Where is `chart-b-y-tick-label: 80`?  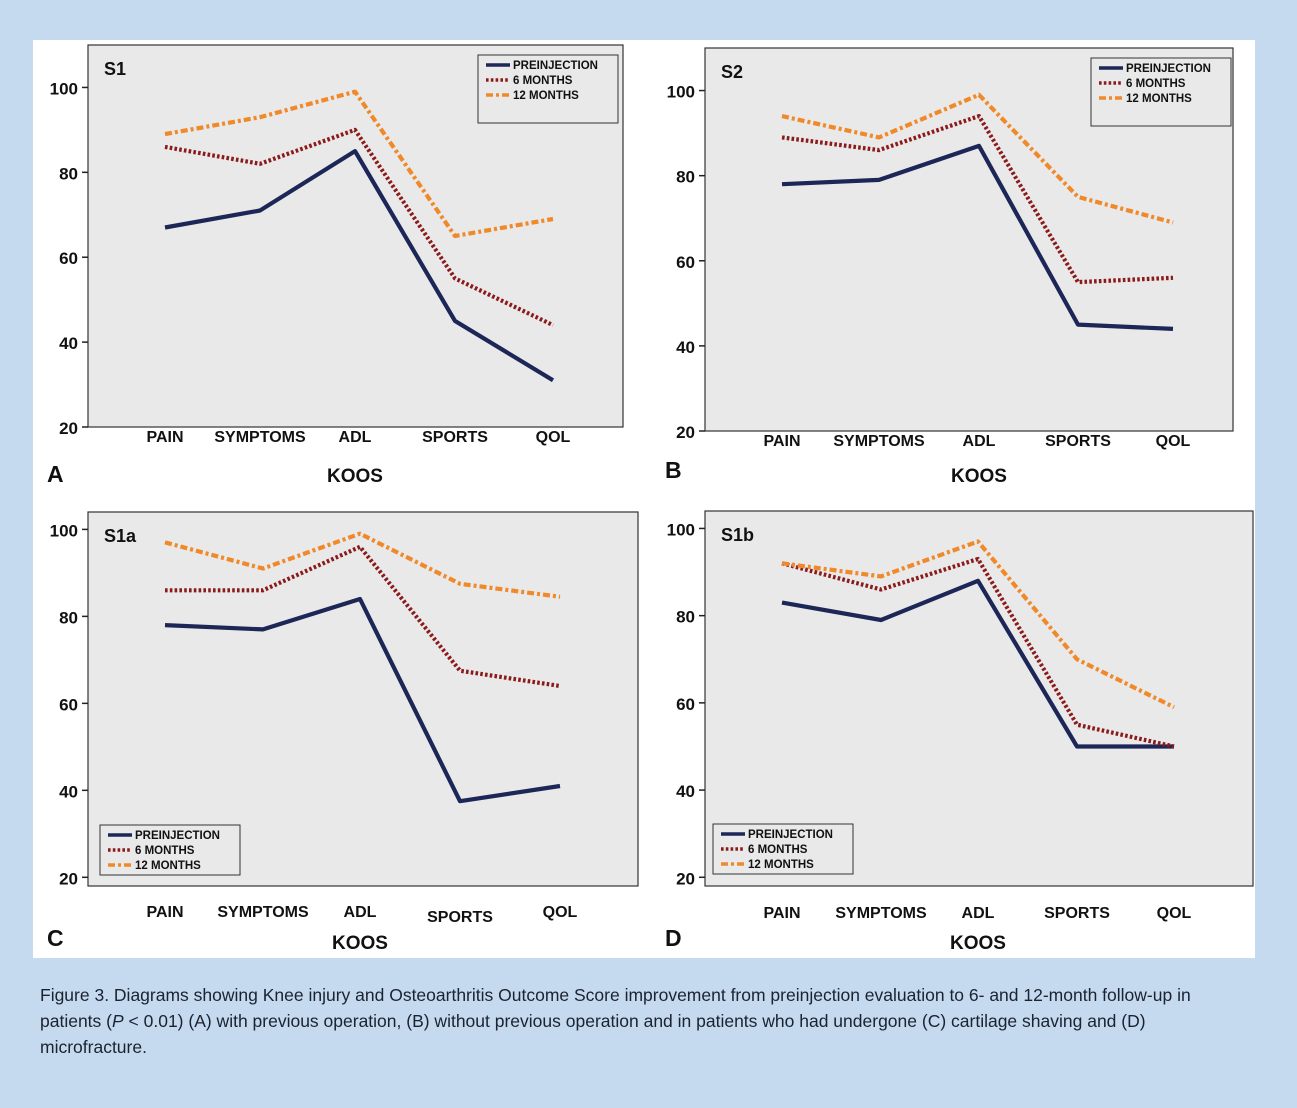
chart-b-y-tick-label: 80 is located at coordinates (685, 177).